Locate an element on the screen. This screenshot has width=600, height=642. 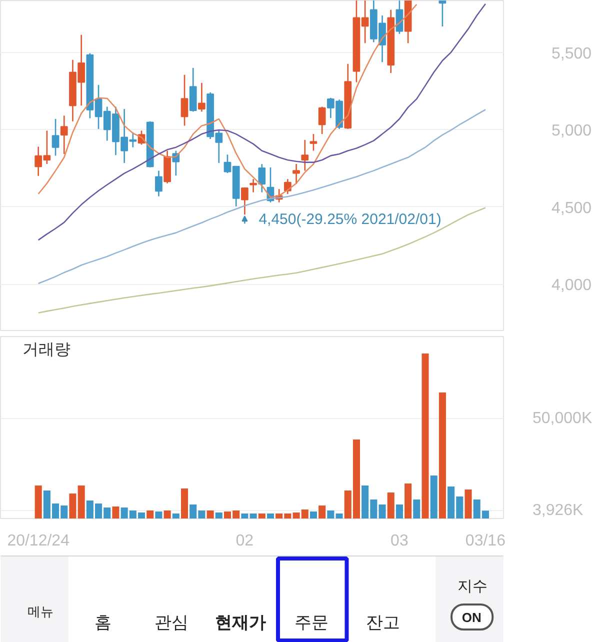
x-tick-label: 02 is located at coordinates (245, 541).